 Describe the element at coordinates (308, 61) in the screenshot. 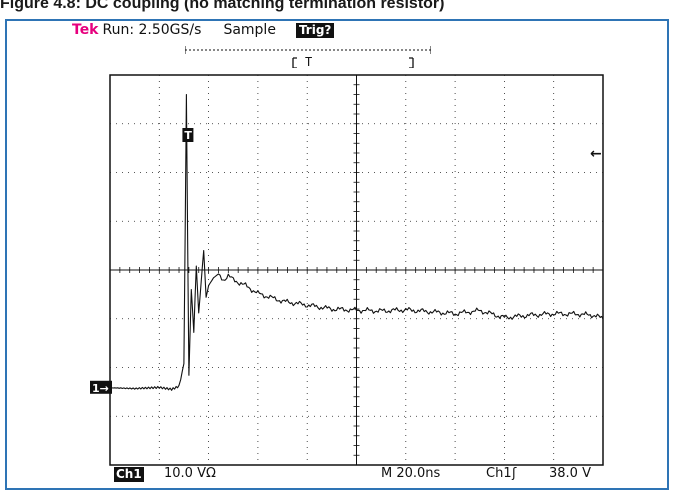

I see `trigger-window-label: T` at that location.